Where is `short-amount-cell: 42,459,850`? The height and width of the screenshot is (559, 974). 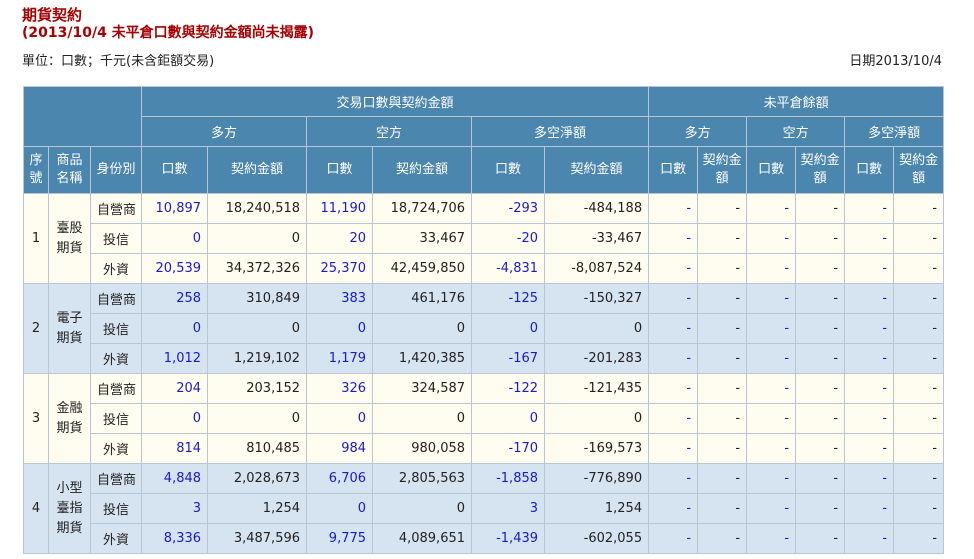
short-amount-cell: 42,459,850 is located at coordinates (422, 268).